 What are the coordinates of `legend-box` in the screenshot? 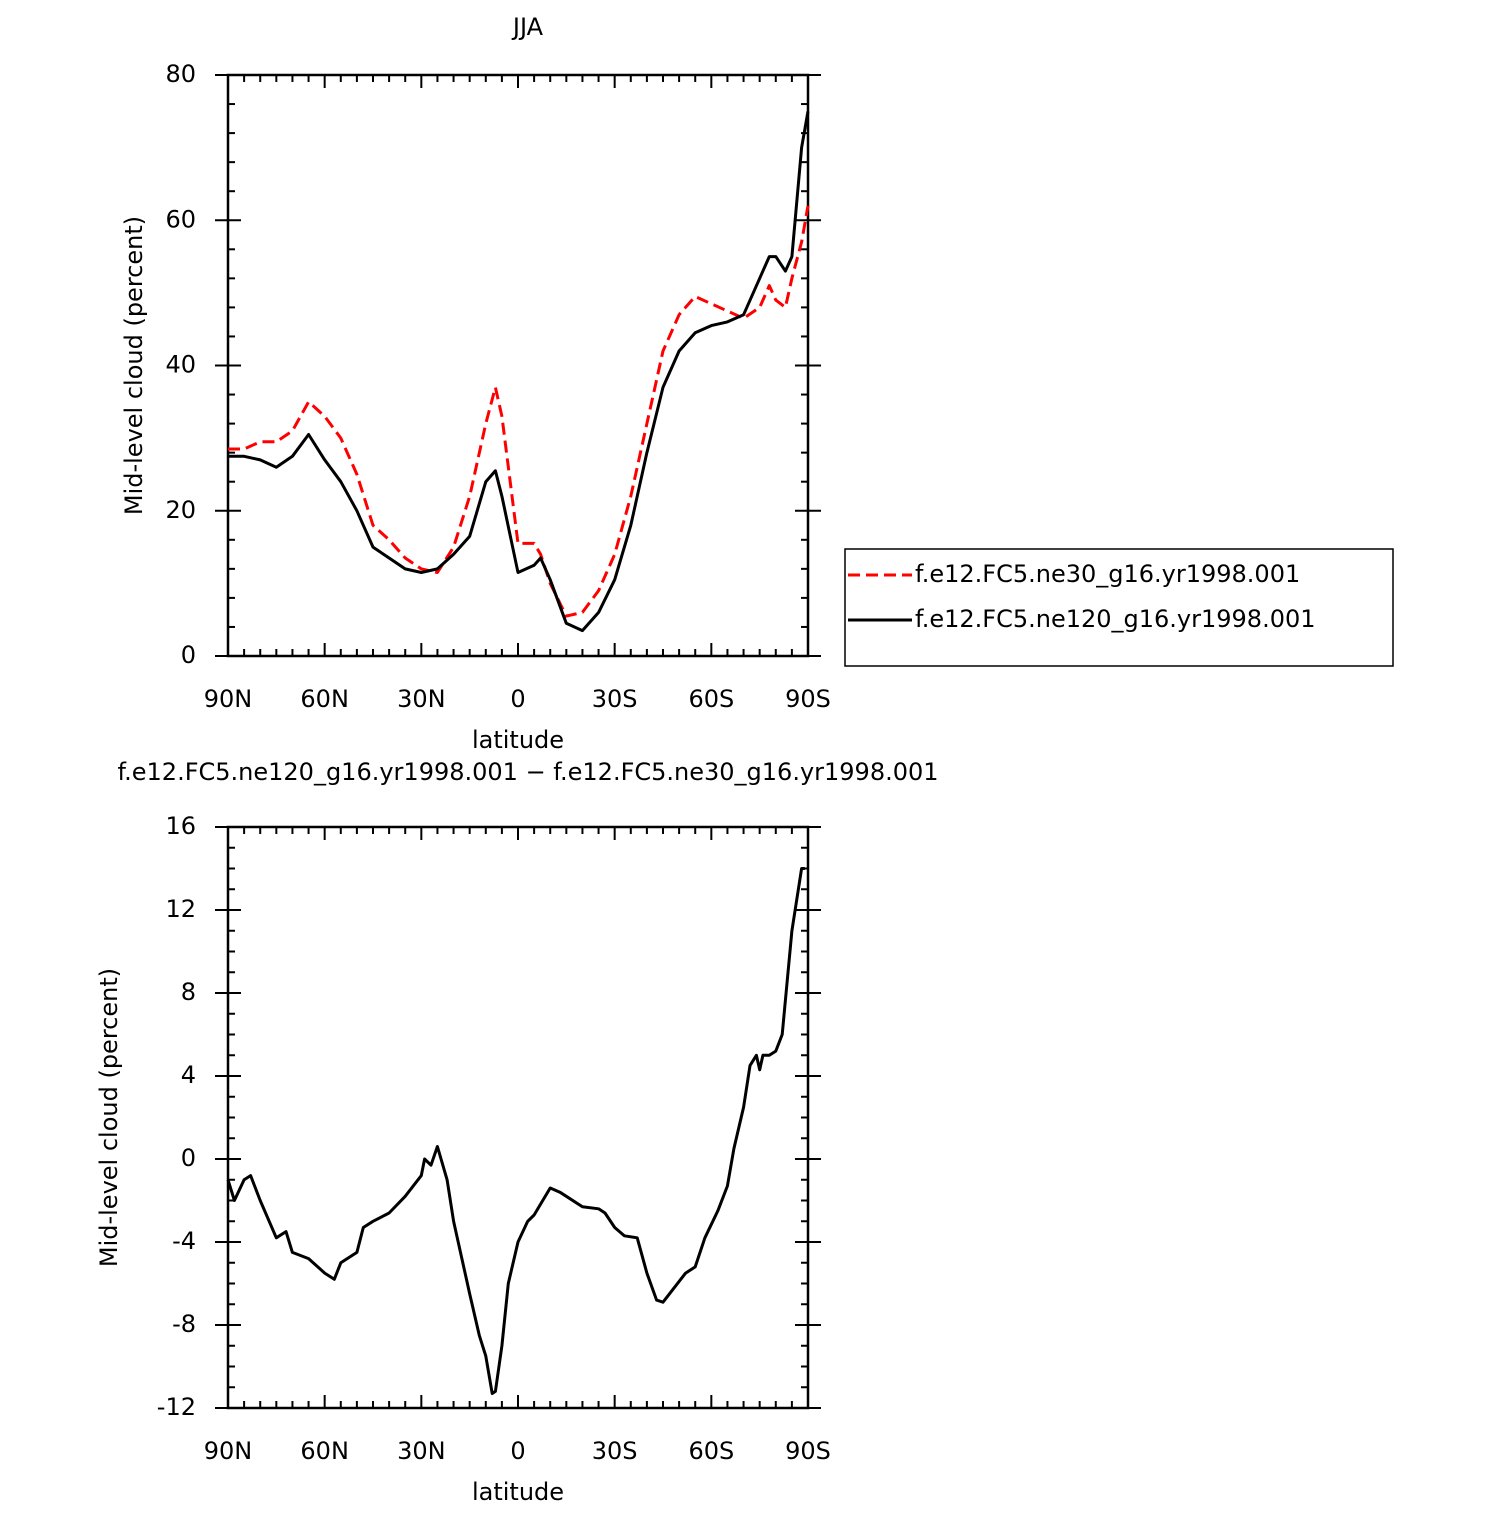 It's located at (1119, 607).